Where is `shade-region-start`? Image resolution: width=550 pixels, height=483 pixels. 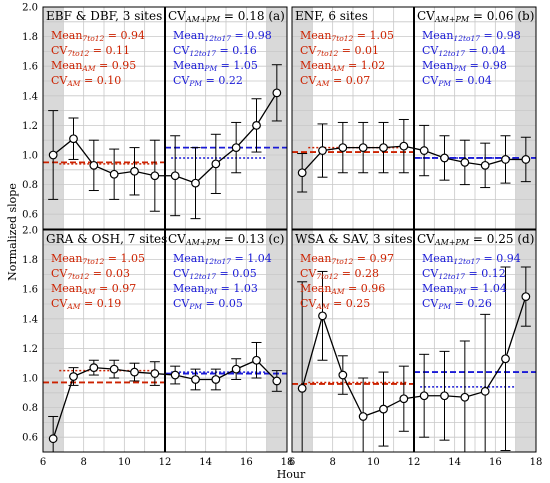 shade-region-start is located at coordinates (302, 118).